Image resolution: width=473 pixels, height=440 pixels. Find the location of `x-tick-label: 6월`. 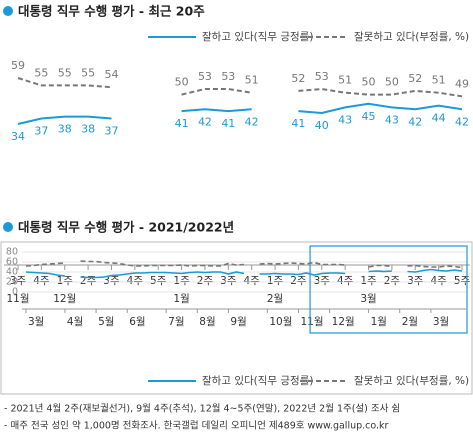

x-tick-label: 6월 is located at coordinates (137, 322).